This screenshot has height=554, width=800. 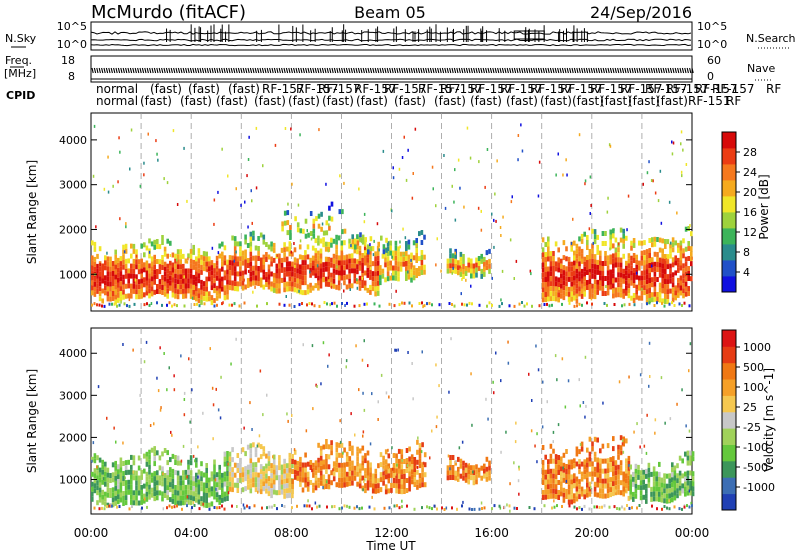 What do you see at coordinates (588, 101) in the screenshot?
I see `cpid-text: (fast)` at bounding box center [588, 101].